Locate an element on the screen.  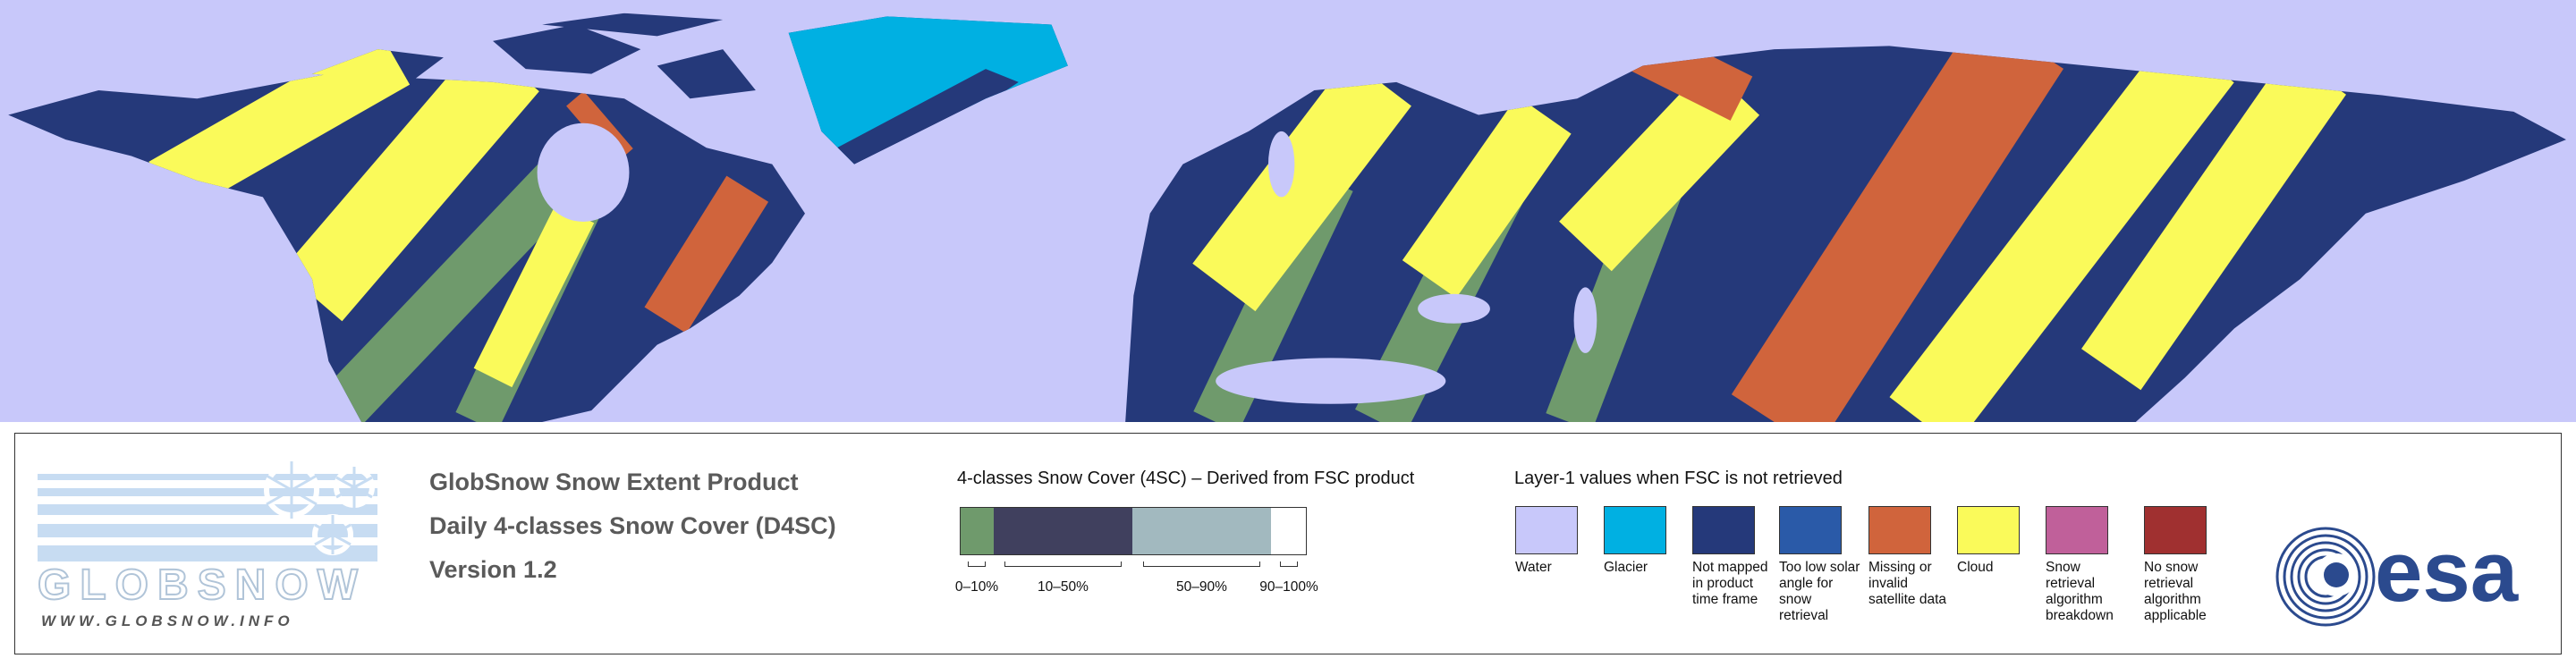
logo-name: GLOBSNOW is located at coordinates (202, 585).